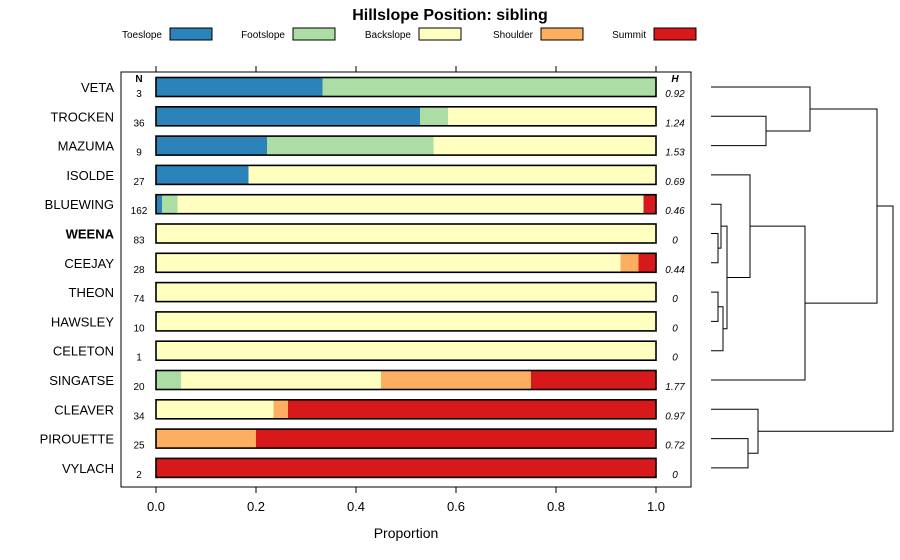 This screenshot has height=560, width=900. I want to click on h-value: 0.72, so click(675, 446).